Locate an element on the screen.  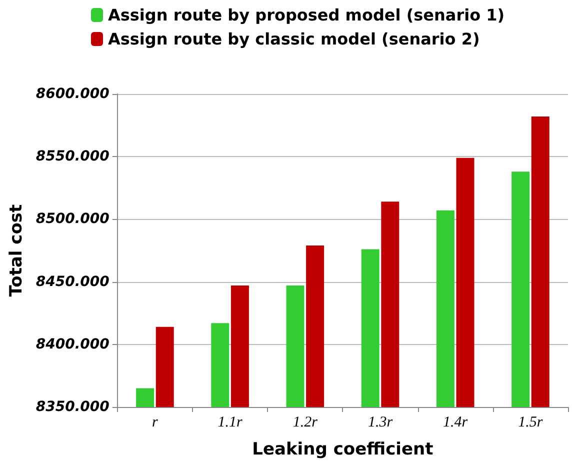
legend-label: Assign route by classic model (senario 2) is located at coordinates (294, 39).